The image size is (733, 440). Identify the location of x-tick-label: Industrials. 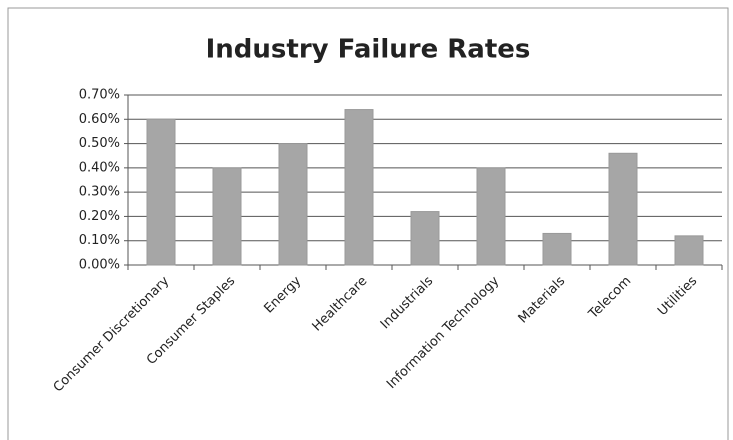
(407, 303).